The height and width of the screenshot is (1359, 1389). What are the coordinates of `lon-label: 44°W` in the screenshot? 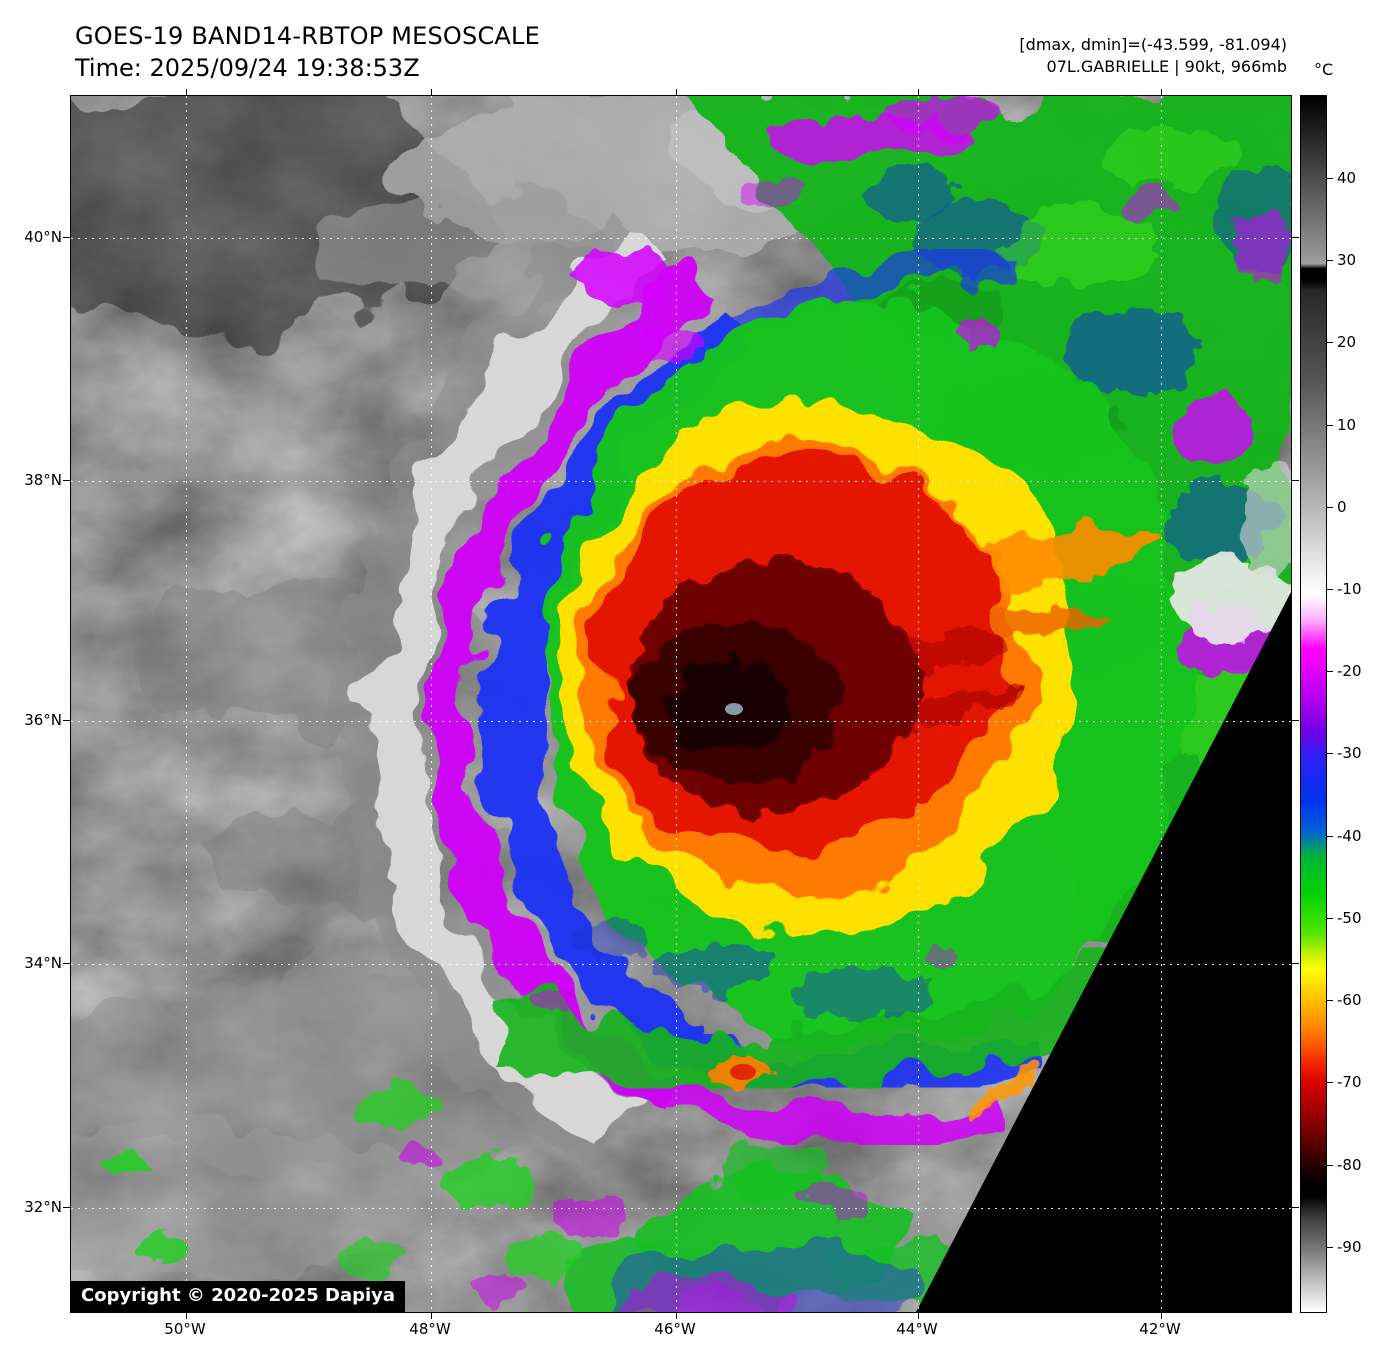 It's located at (917, 1329).